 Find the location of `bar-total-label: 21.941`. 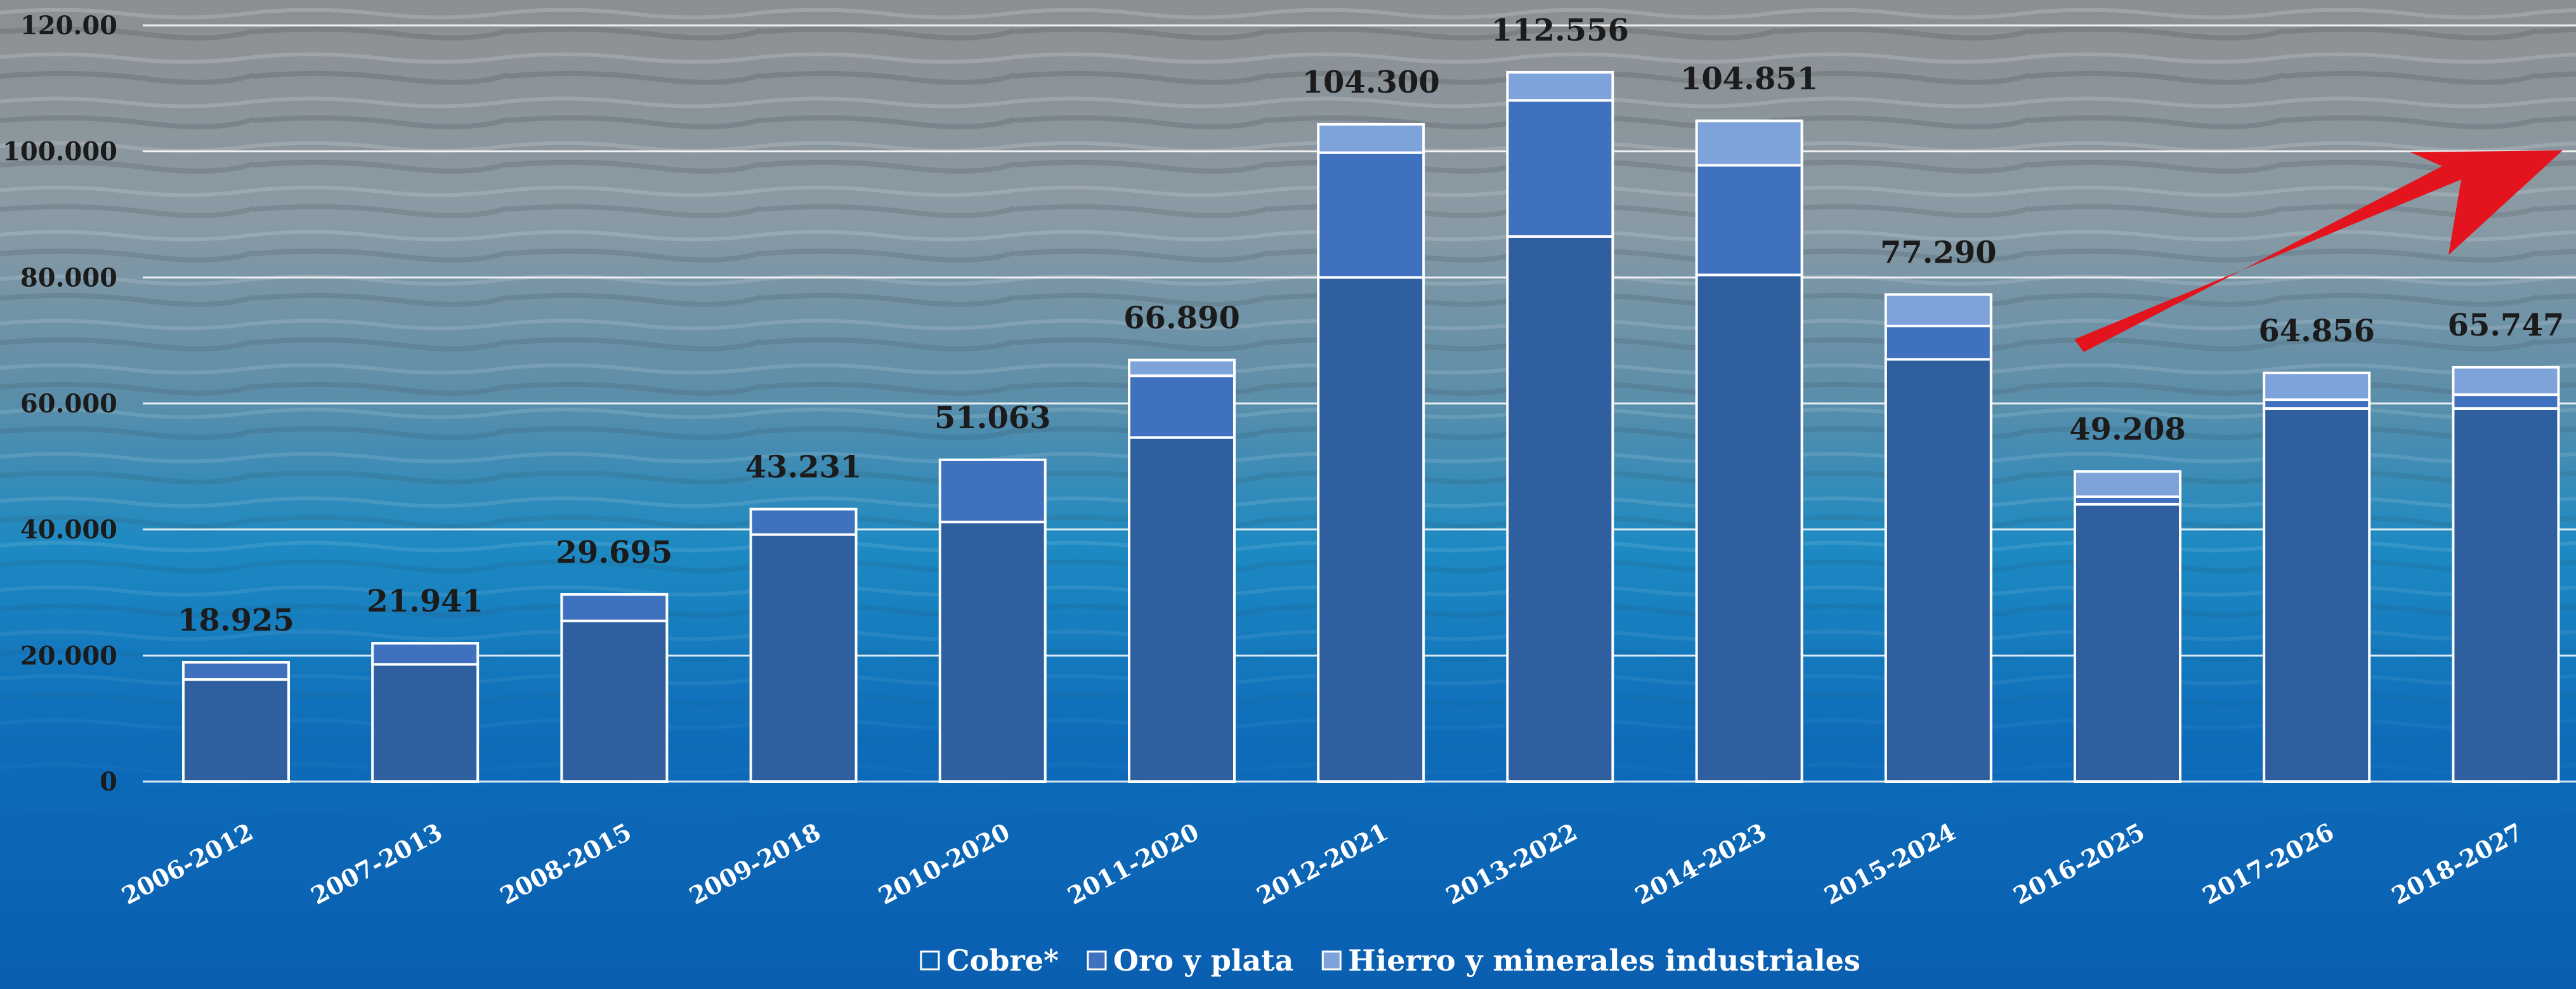

bar-total-label: 21.941 is located at coordinates (425, 601).